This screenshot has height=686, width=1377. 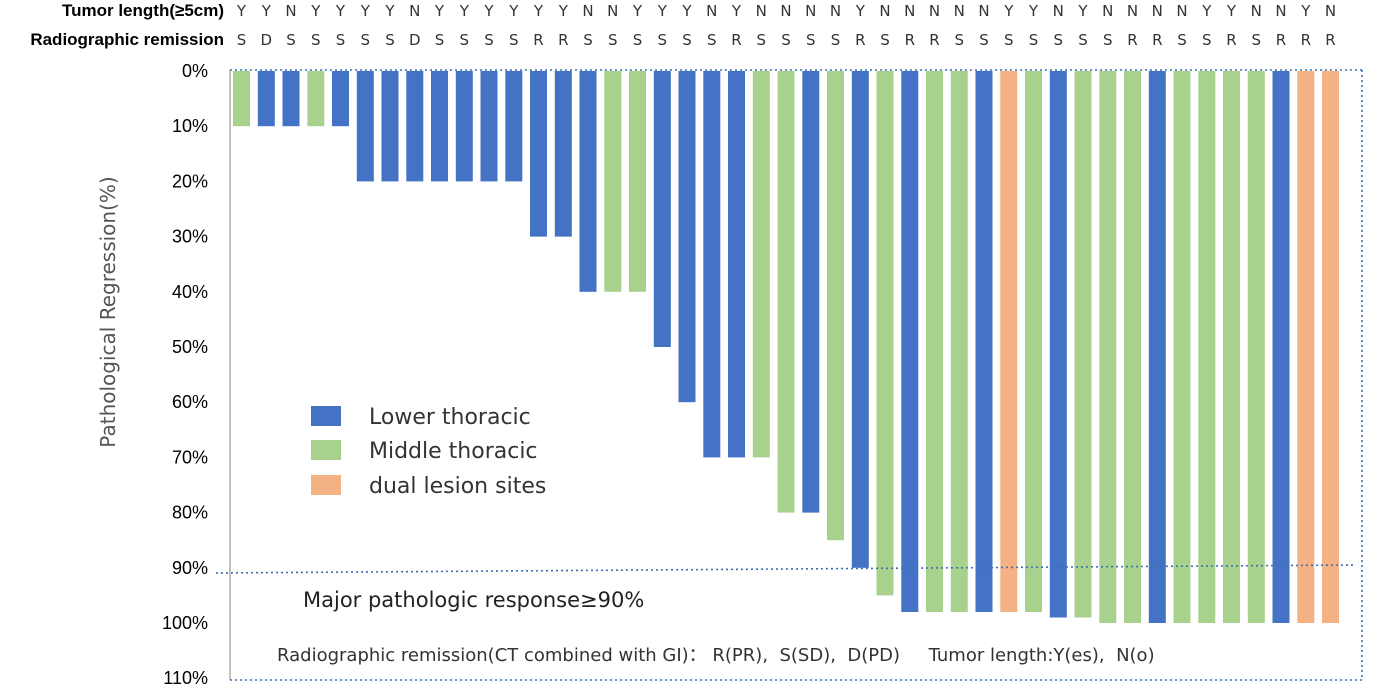 What do you see at coordinates (190, 457) in the screenshot?
I see `y-tick-label: 70%` at bounding box center [190, 457].